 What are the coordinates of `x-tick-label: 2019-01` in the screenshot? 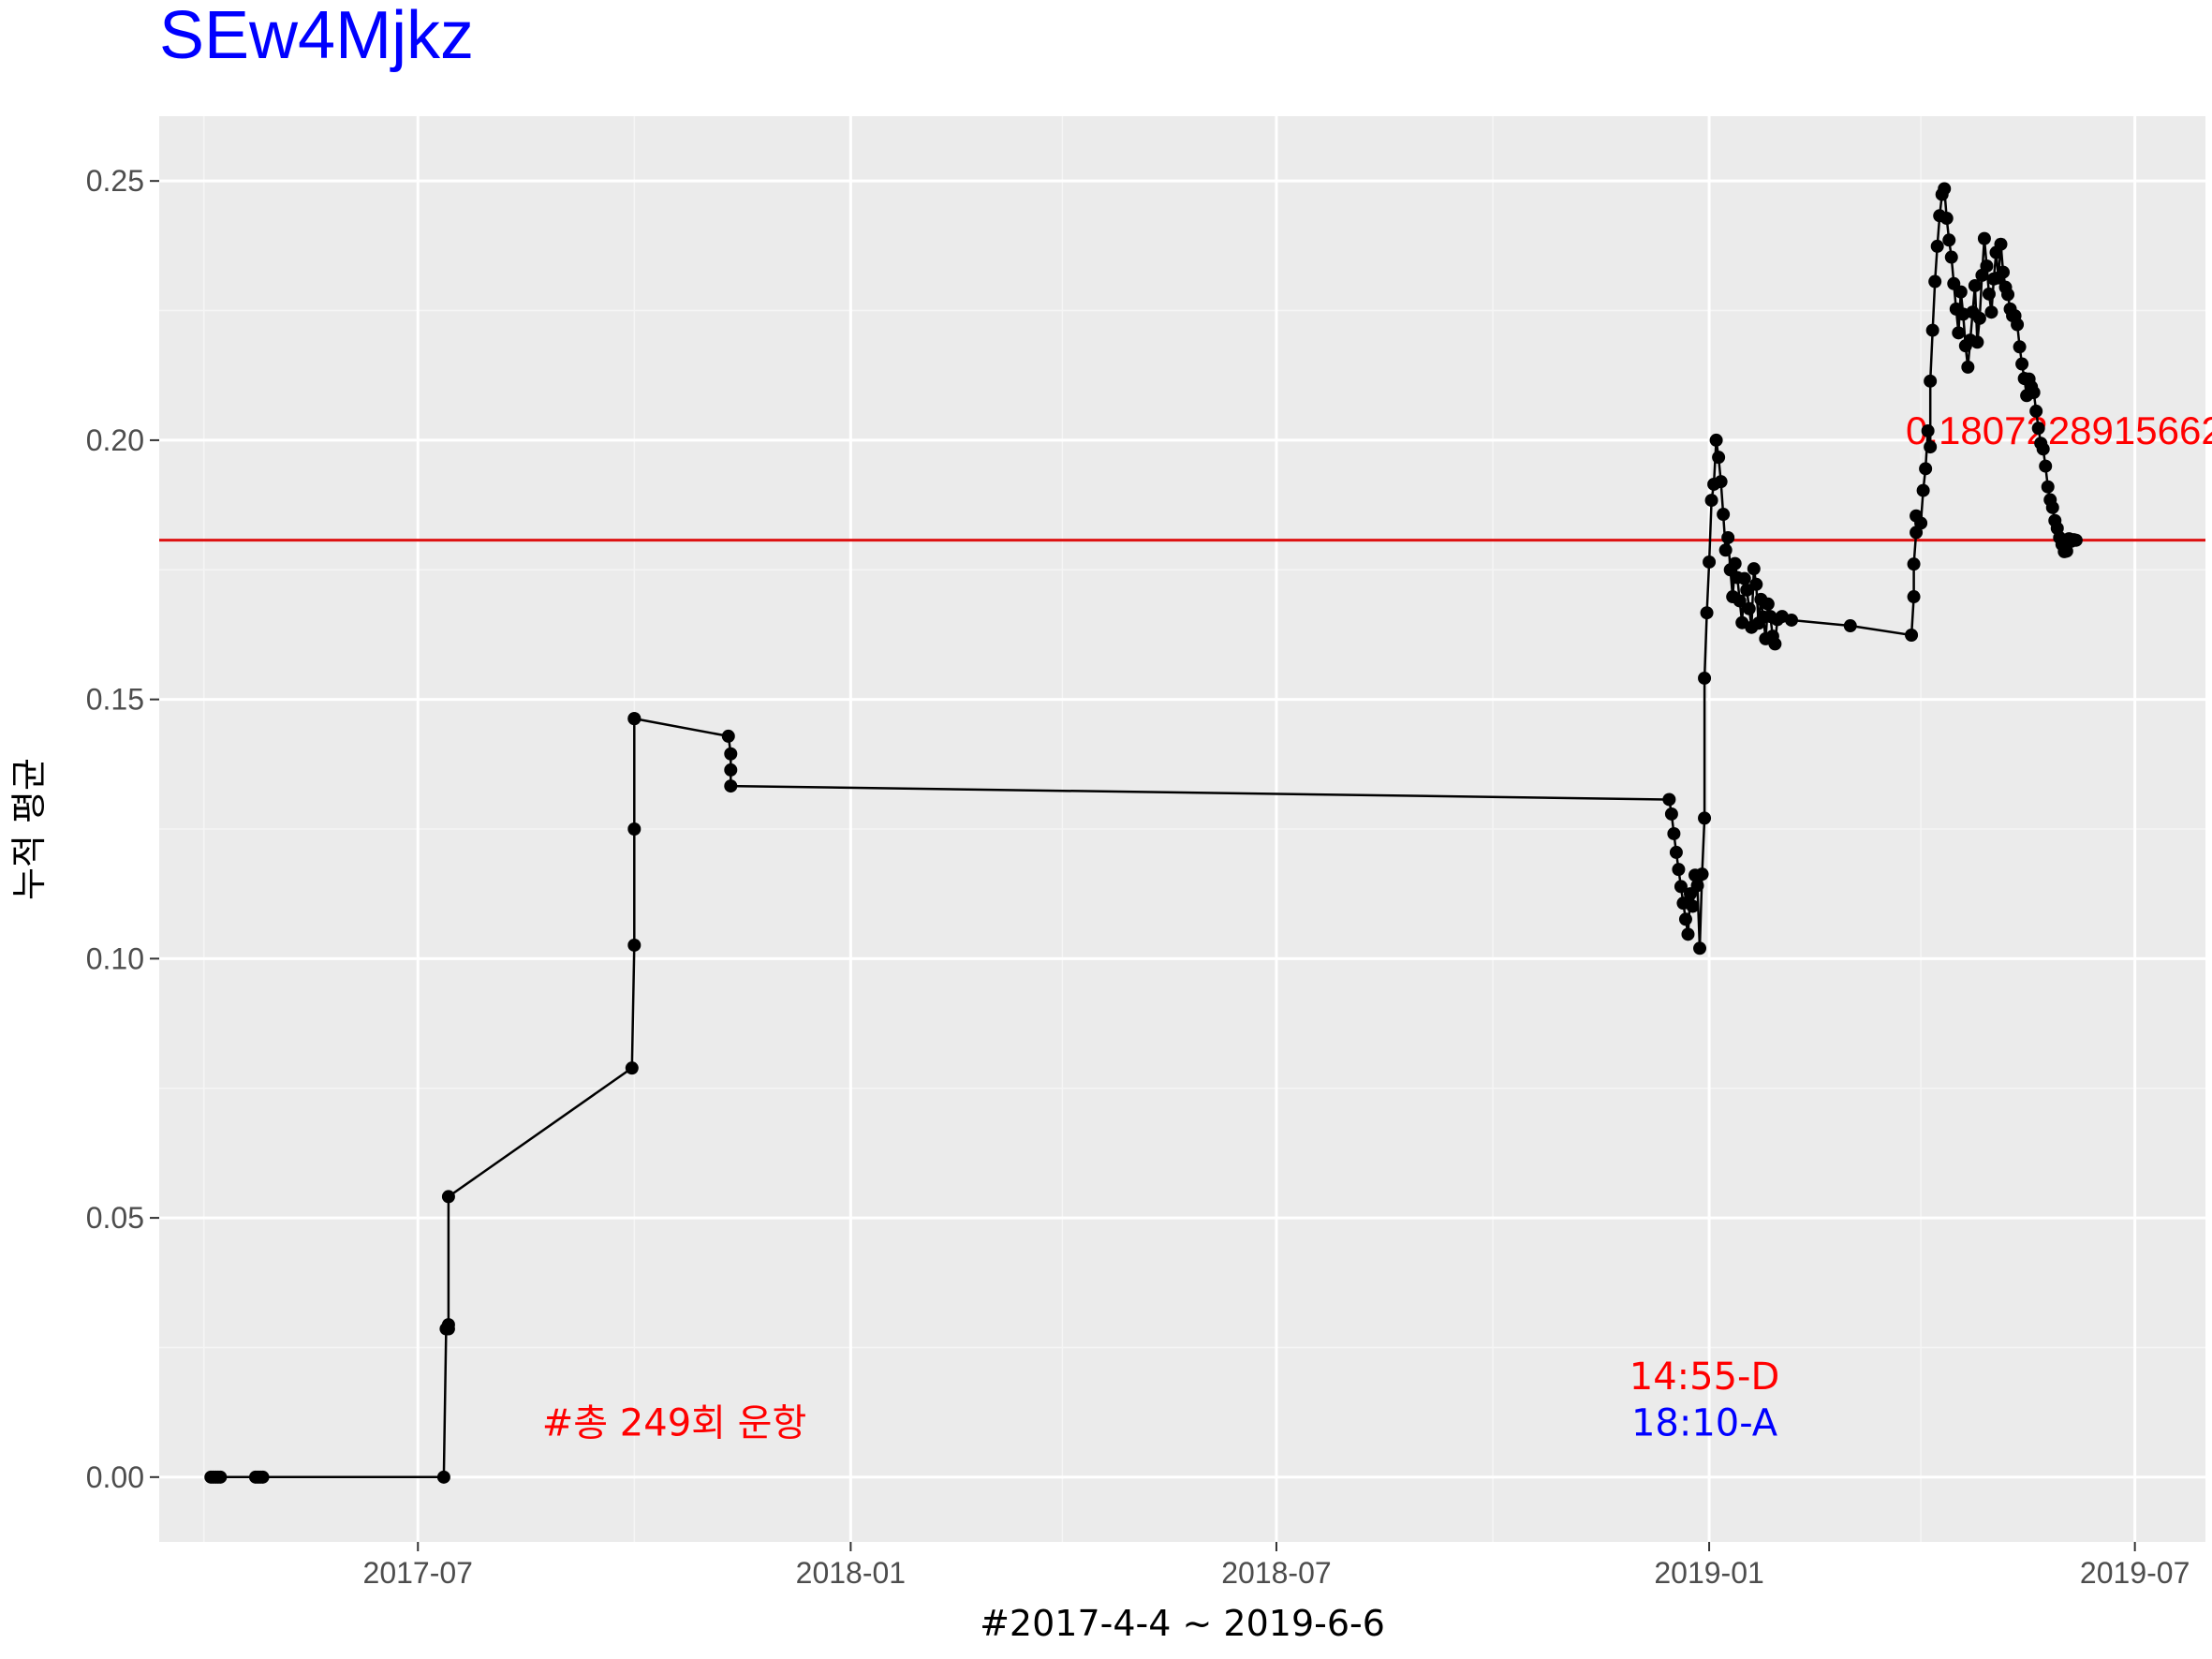 It's located at (1709, 1573).